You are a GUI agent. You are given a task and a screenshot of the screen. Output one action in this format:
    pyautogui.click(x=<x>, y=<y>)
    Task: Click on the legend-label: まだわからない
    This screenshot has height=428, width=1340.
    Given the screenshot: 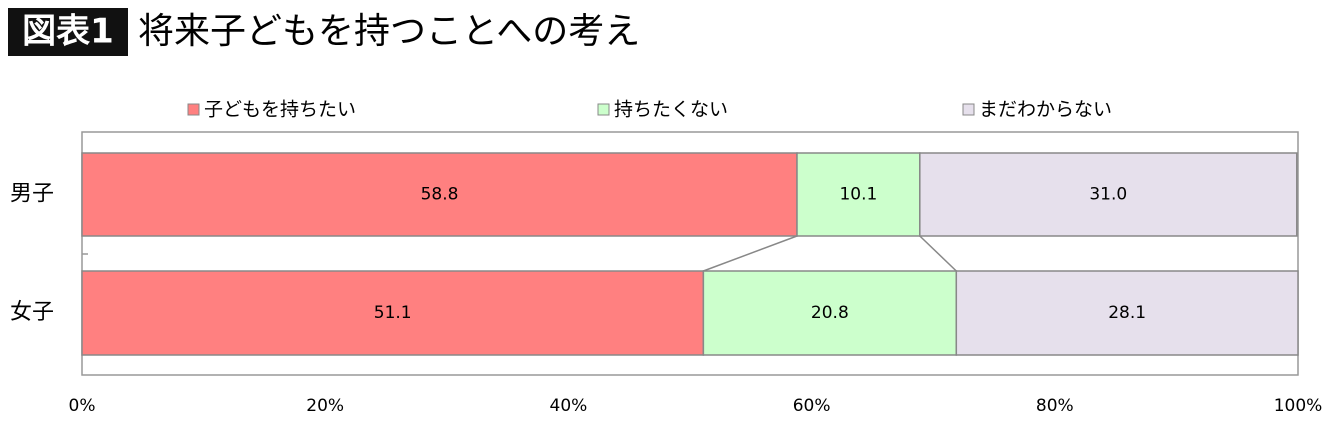 What is the action you would take?
    pyautogui.click(x=1045, y=110)
    